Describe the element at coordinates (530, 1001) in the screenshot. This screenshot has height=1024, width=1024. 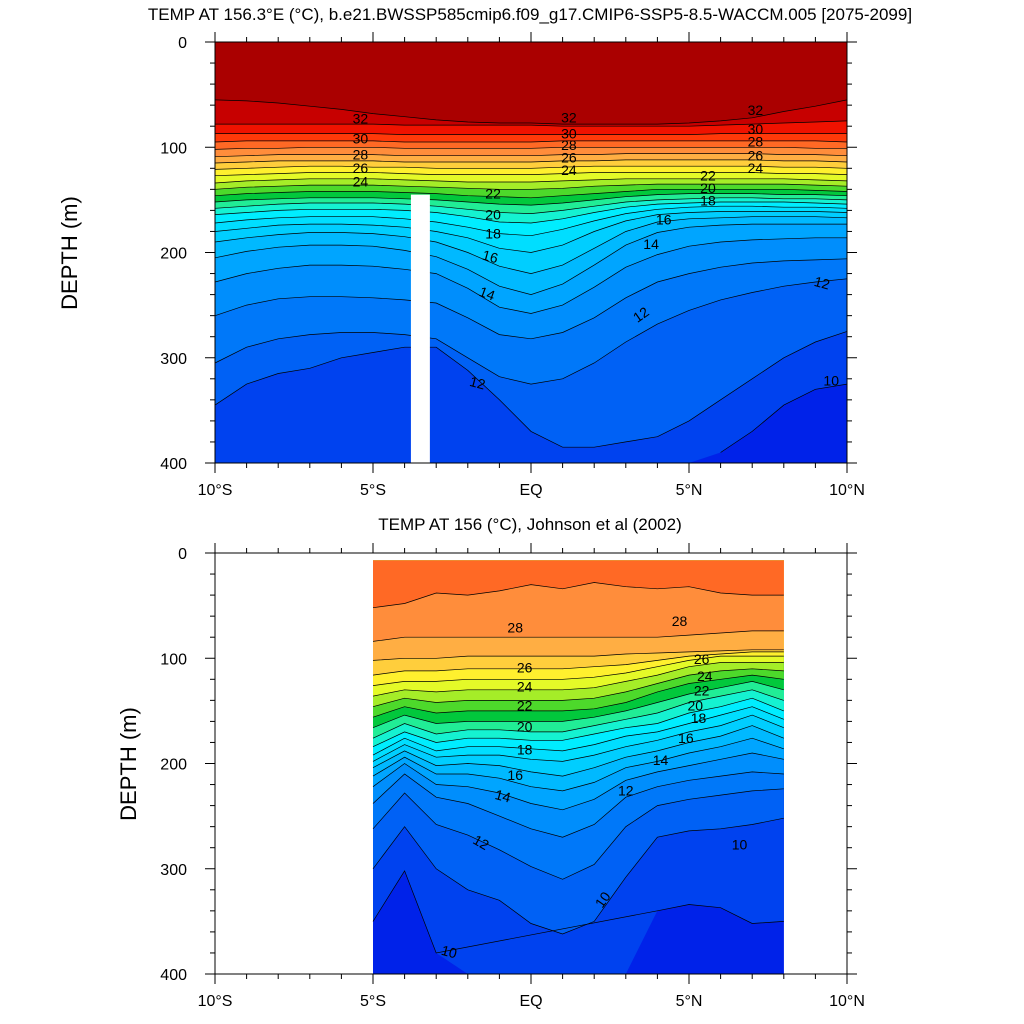
I see `x-tick-label: EQ` at that location.